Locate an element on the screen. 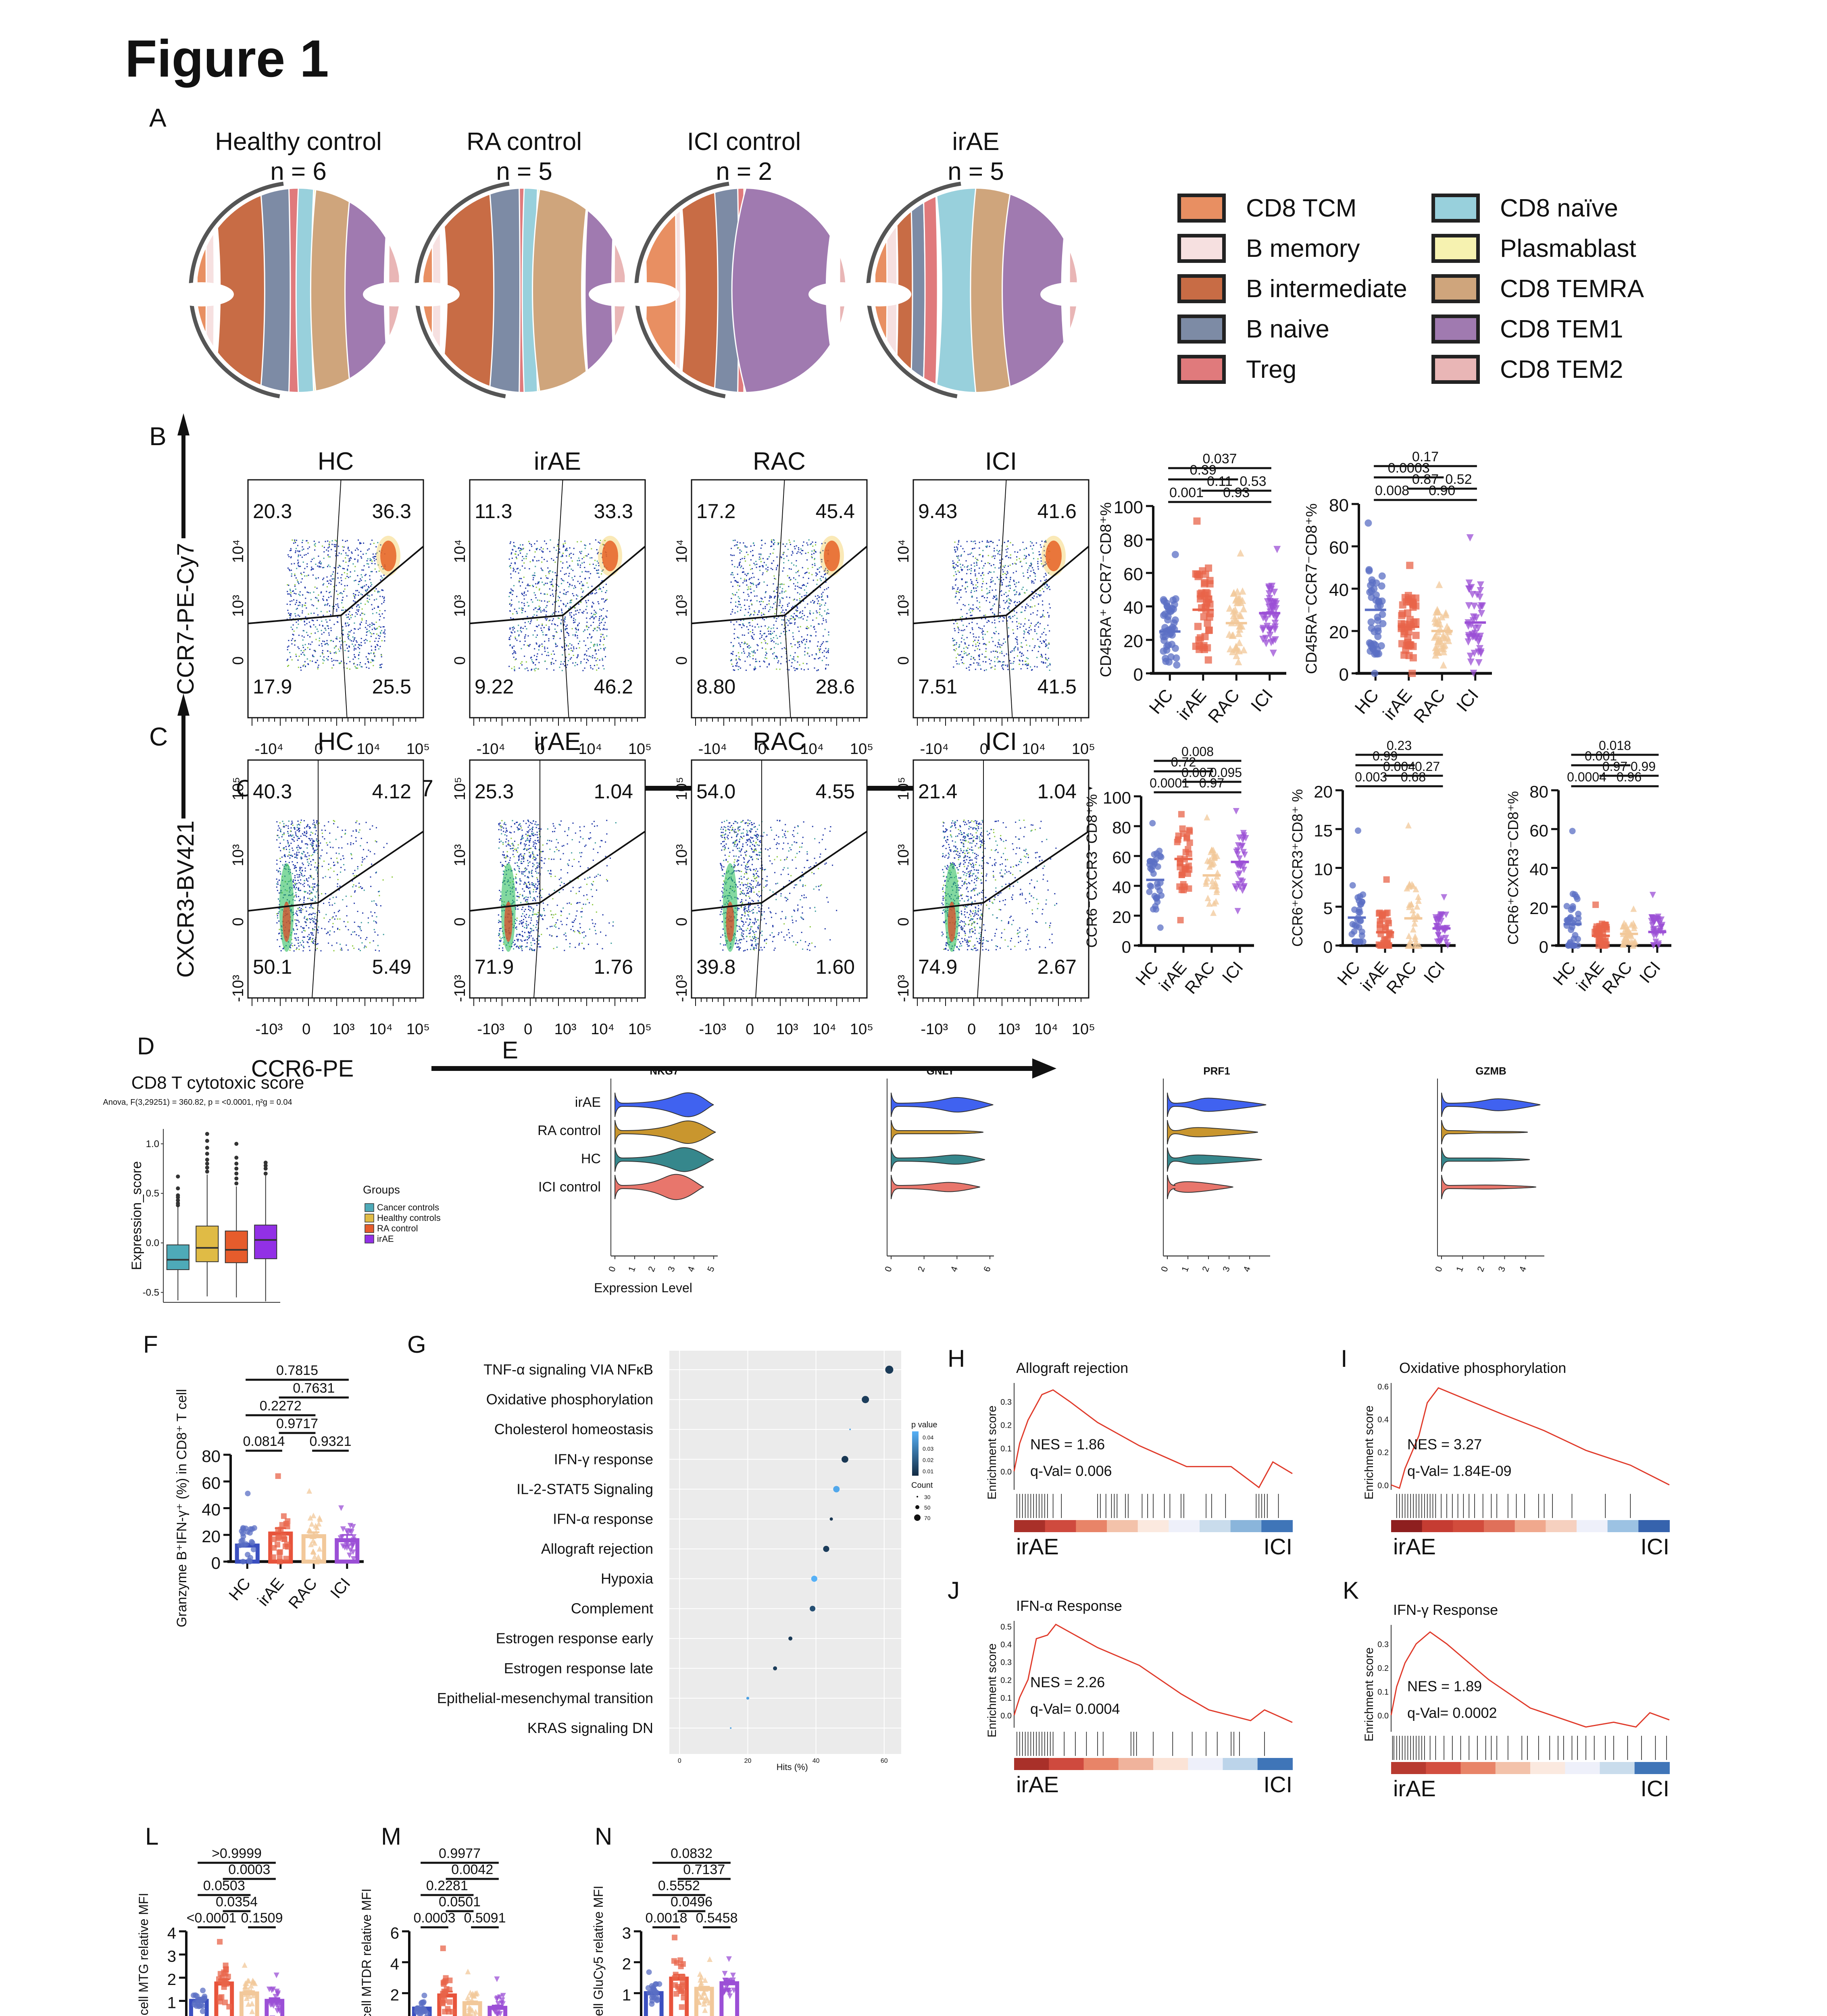 The image size is (1827, 2016). chord-group is located at coordinates (524, 290).